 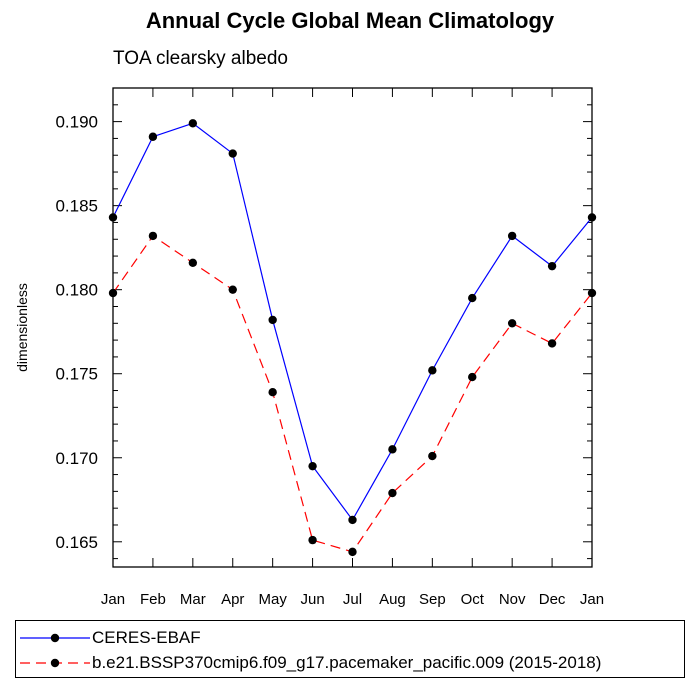 What do you see at coordinates (76, 542) in the screenshot?
I see `y-tick-label: 0.165` at bounding box center [76, 542].